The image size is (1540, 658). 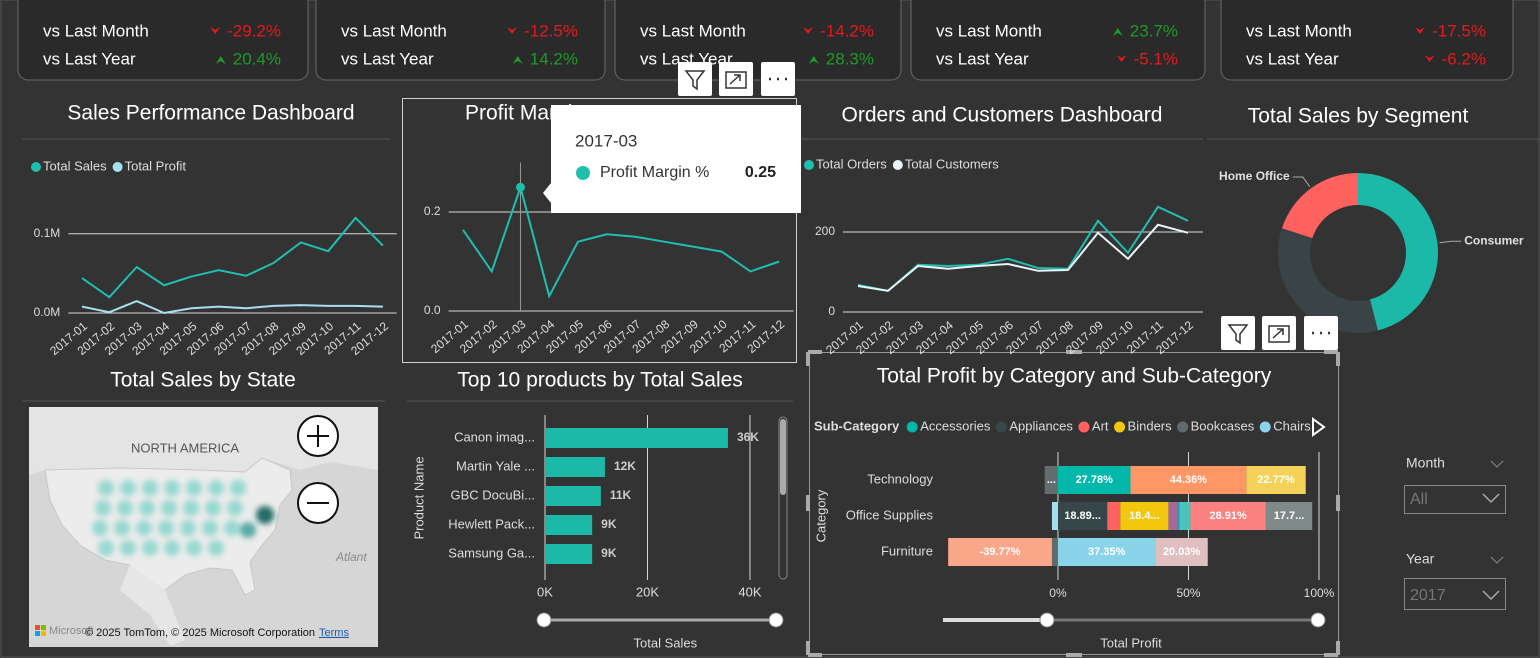 I want to click on hover-point, so click(x=520, y=187).